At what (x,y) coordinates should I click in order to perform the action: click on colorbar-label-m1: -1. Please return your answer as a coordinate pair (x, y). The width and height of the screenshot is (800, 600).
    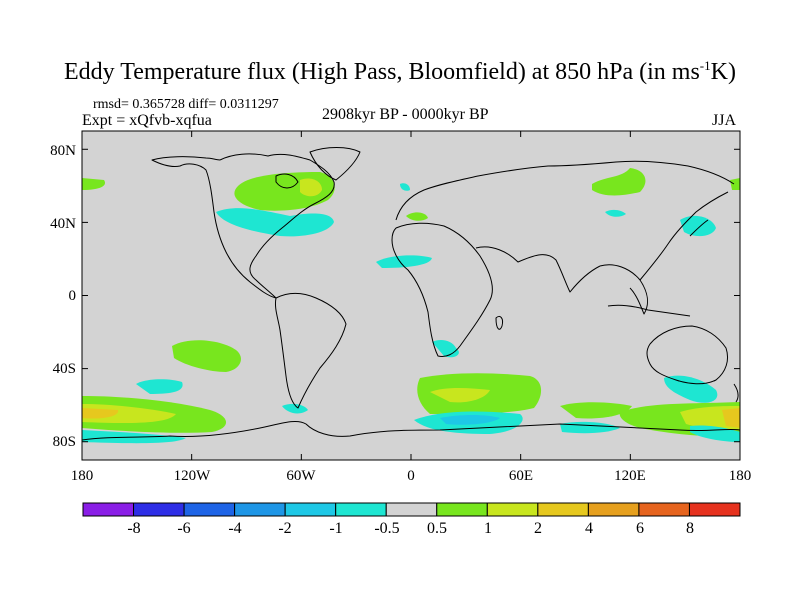
    Looking at the image, I should click on (336, 528).